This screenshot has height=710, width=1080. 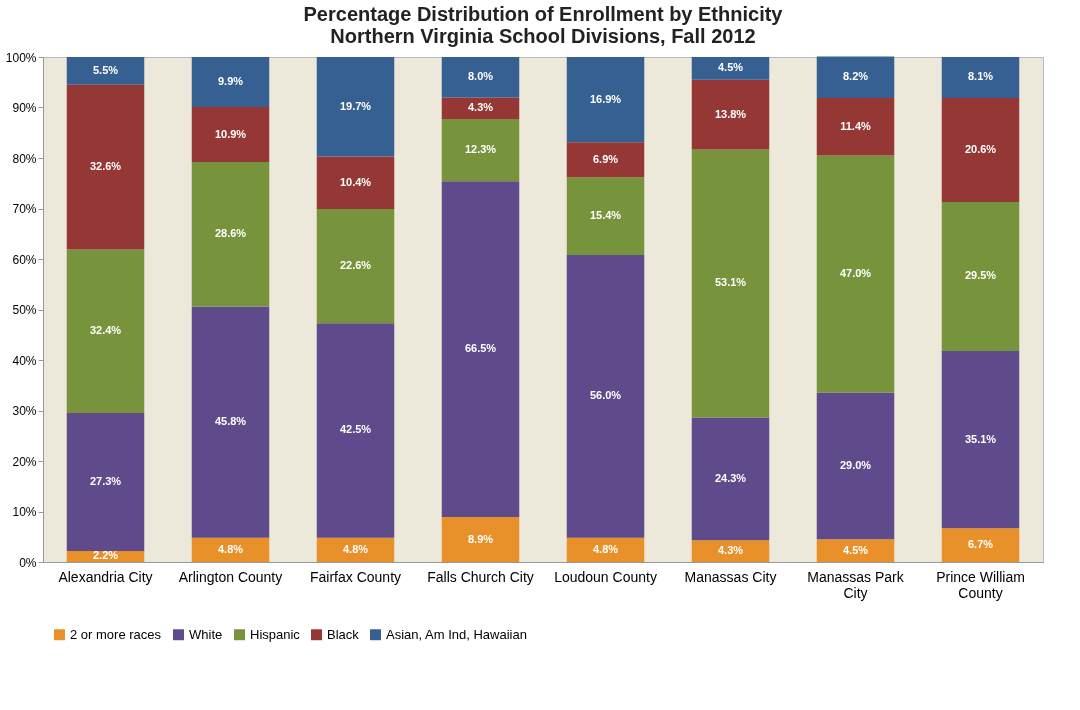 I want to click on data-label: 13.8%, so click(x=730, y=113).